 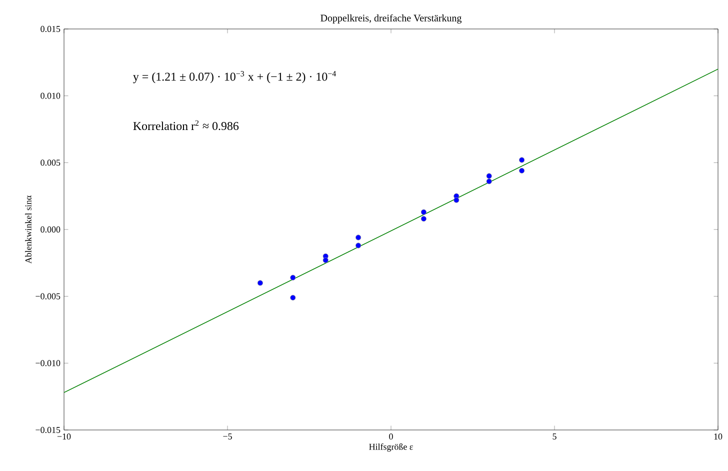 What do you see at coordinates (186, 125) in the screenshot?
I see `annotation: Korrelation r$^{2}$ ≈ 0.986` at bounding box center [186, 125].